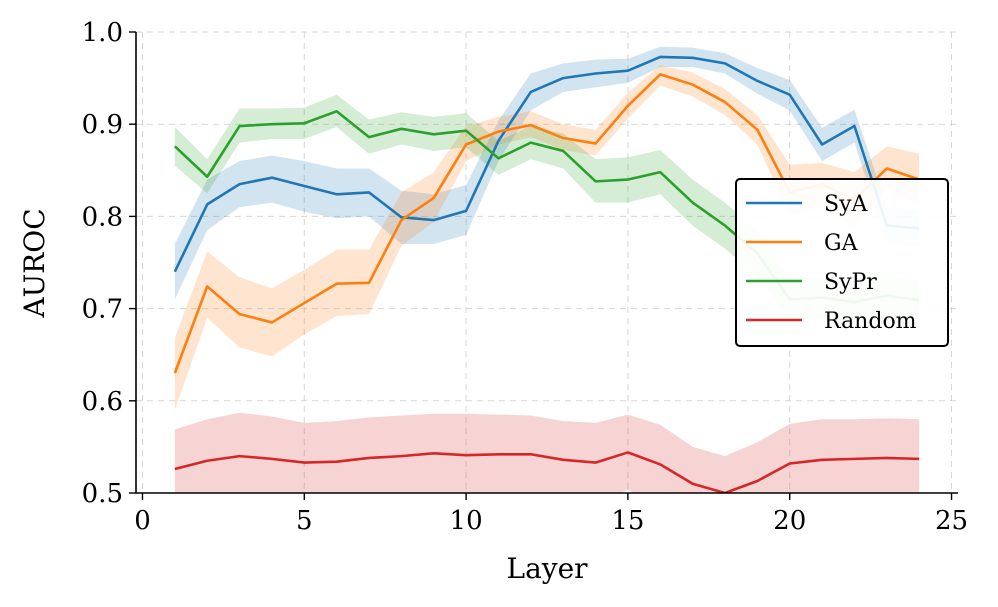 The image size is (998, 607). I want to click on legend: SyA GA SyPr Random, so click(842, 262).